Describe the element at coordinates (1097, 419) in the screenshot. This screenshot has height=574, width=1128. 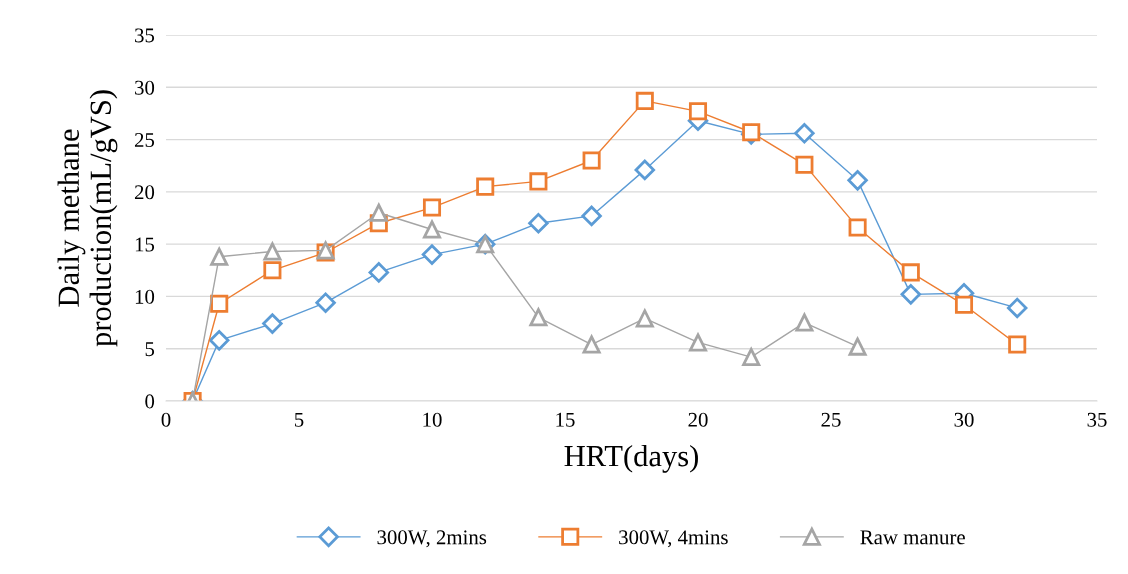
I see `x-tick-label: 35` at that location.